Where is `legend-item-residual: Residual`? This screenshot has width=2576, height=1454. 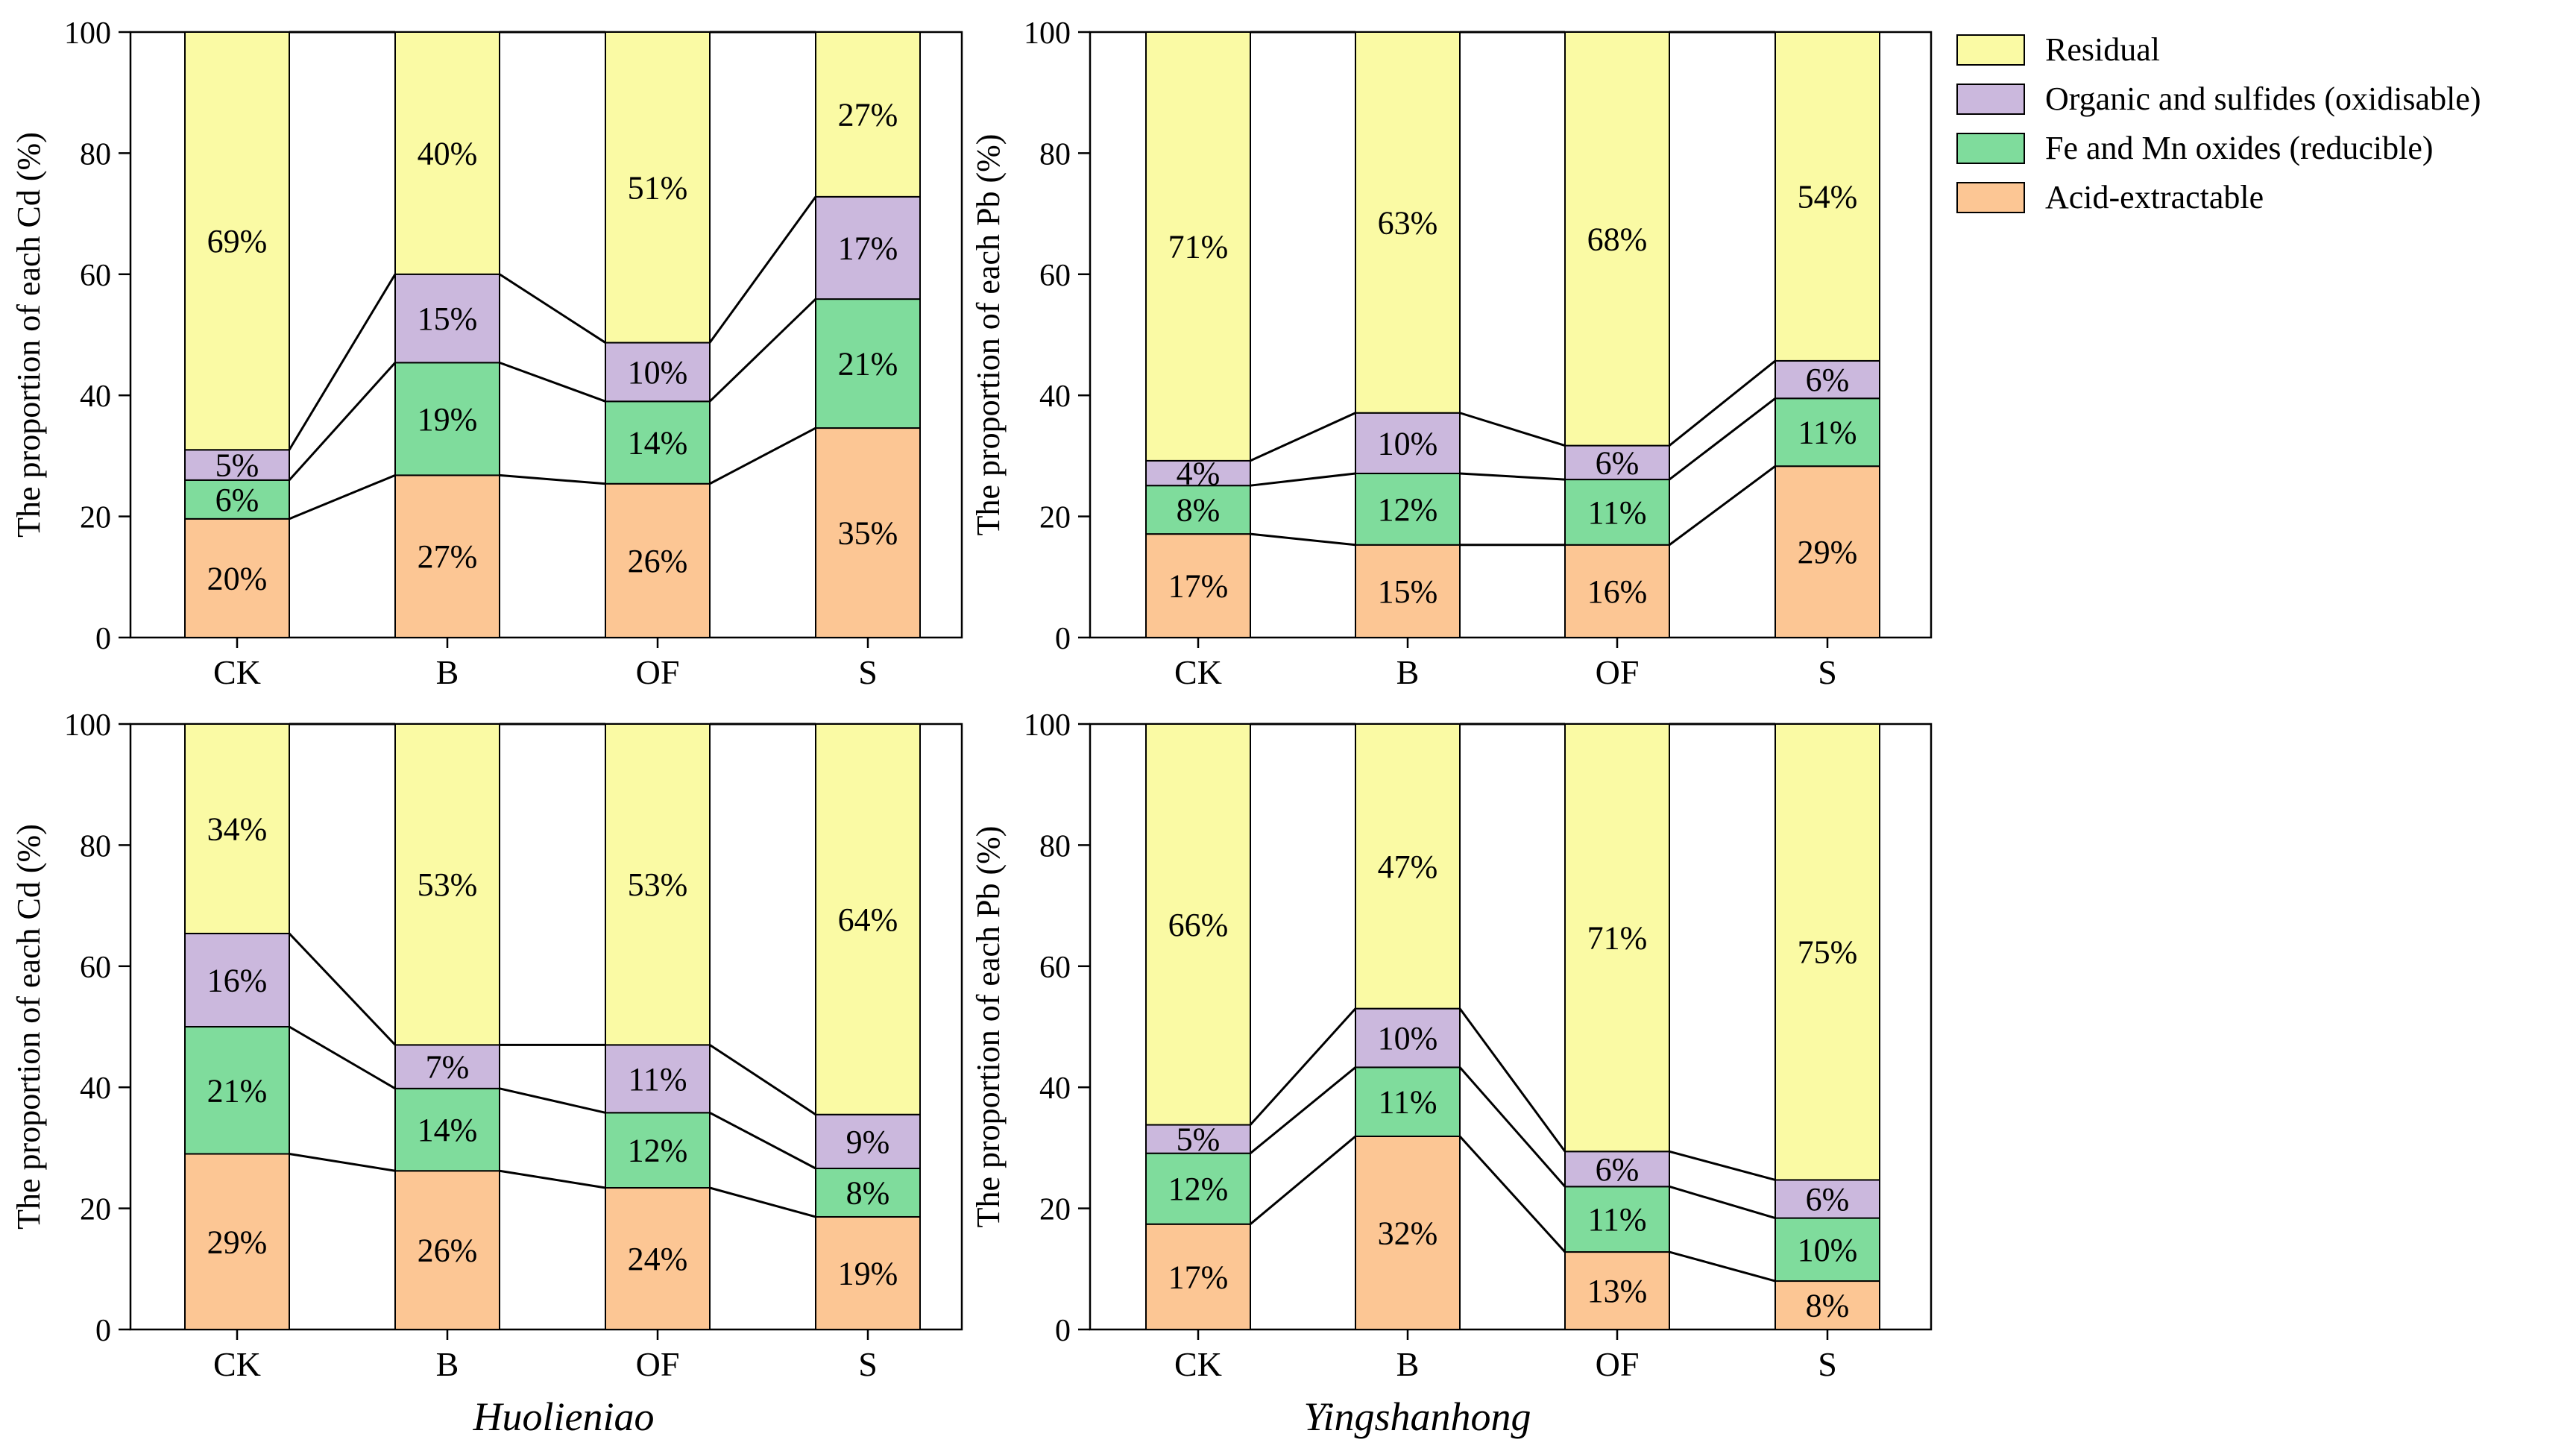 legend-item-residual: Residual is located at coordinates (2058, 49).